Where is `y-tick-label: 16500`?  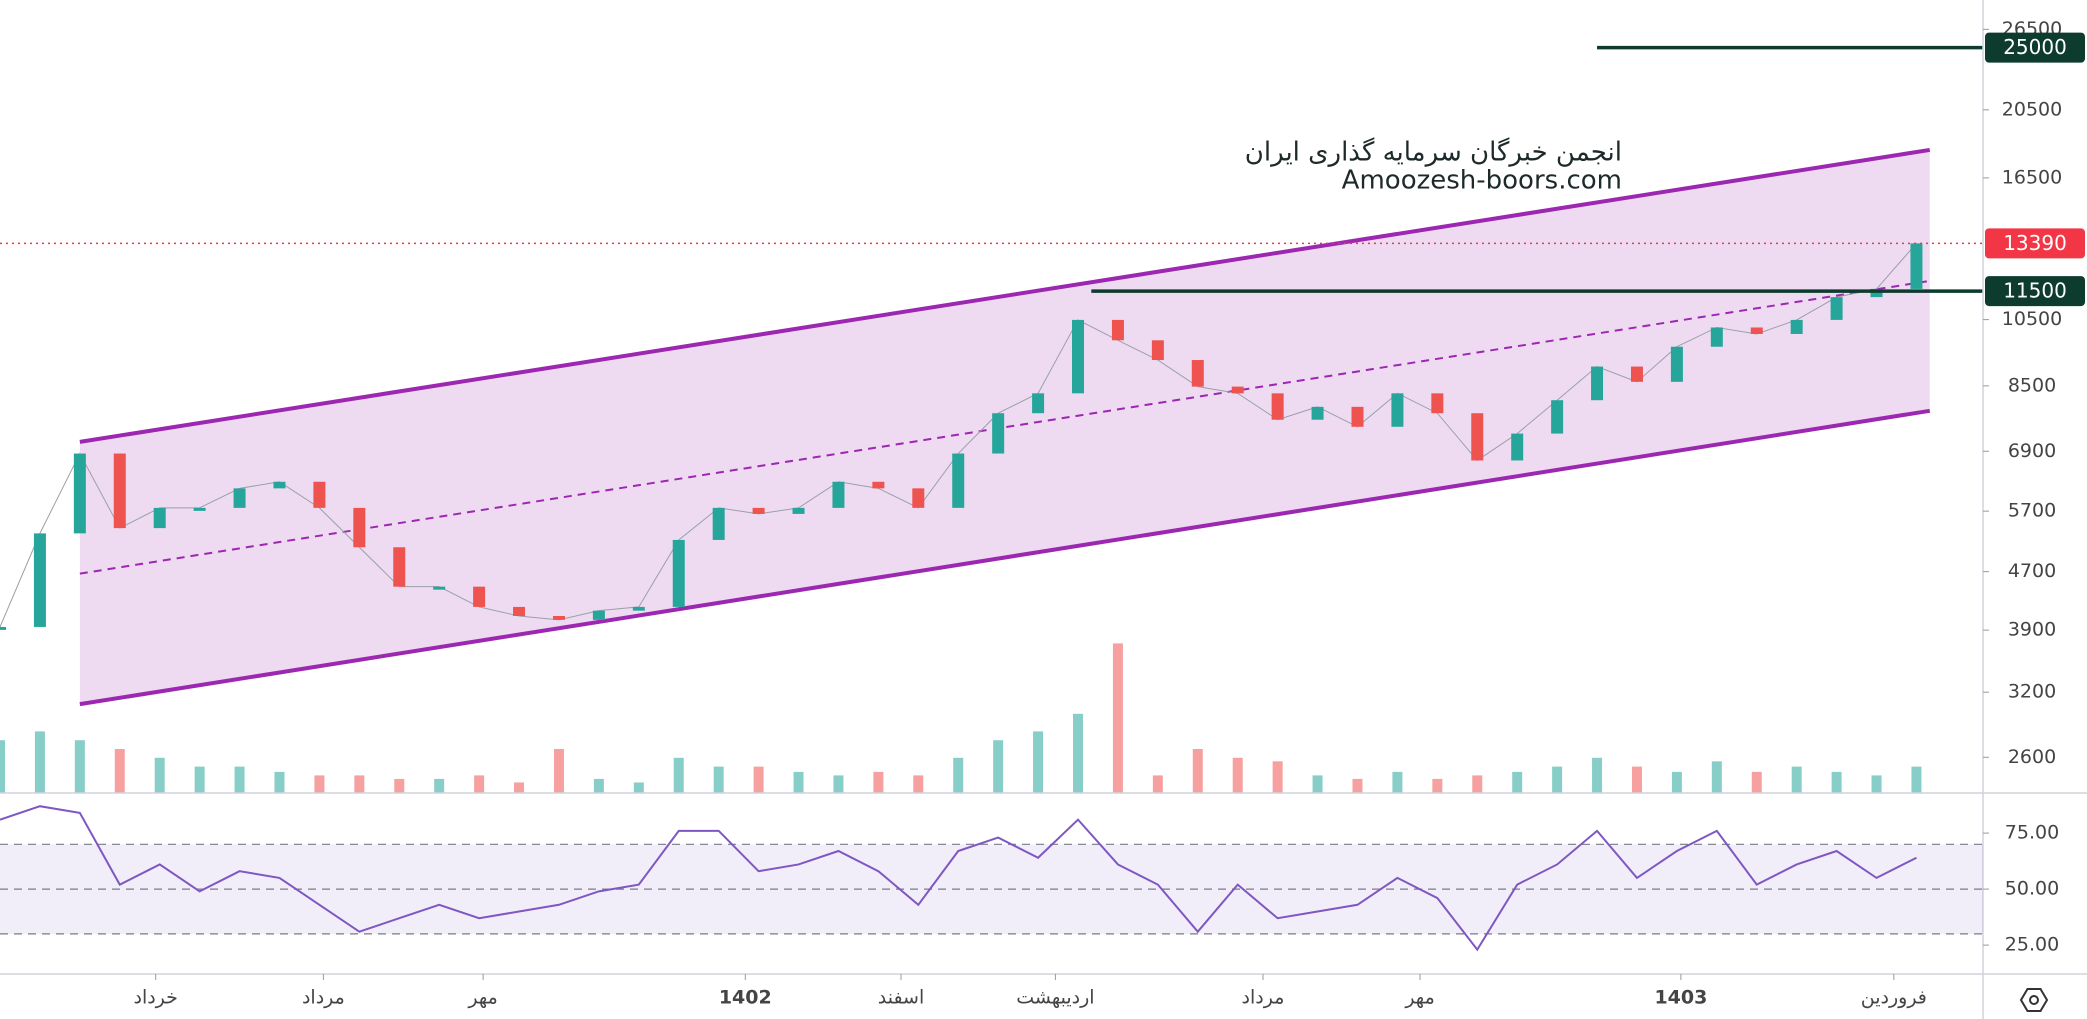
y-tick-label: 16500 is located at coordinates (2032, 177).